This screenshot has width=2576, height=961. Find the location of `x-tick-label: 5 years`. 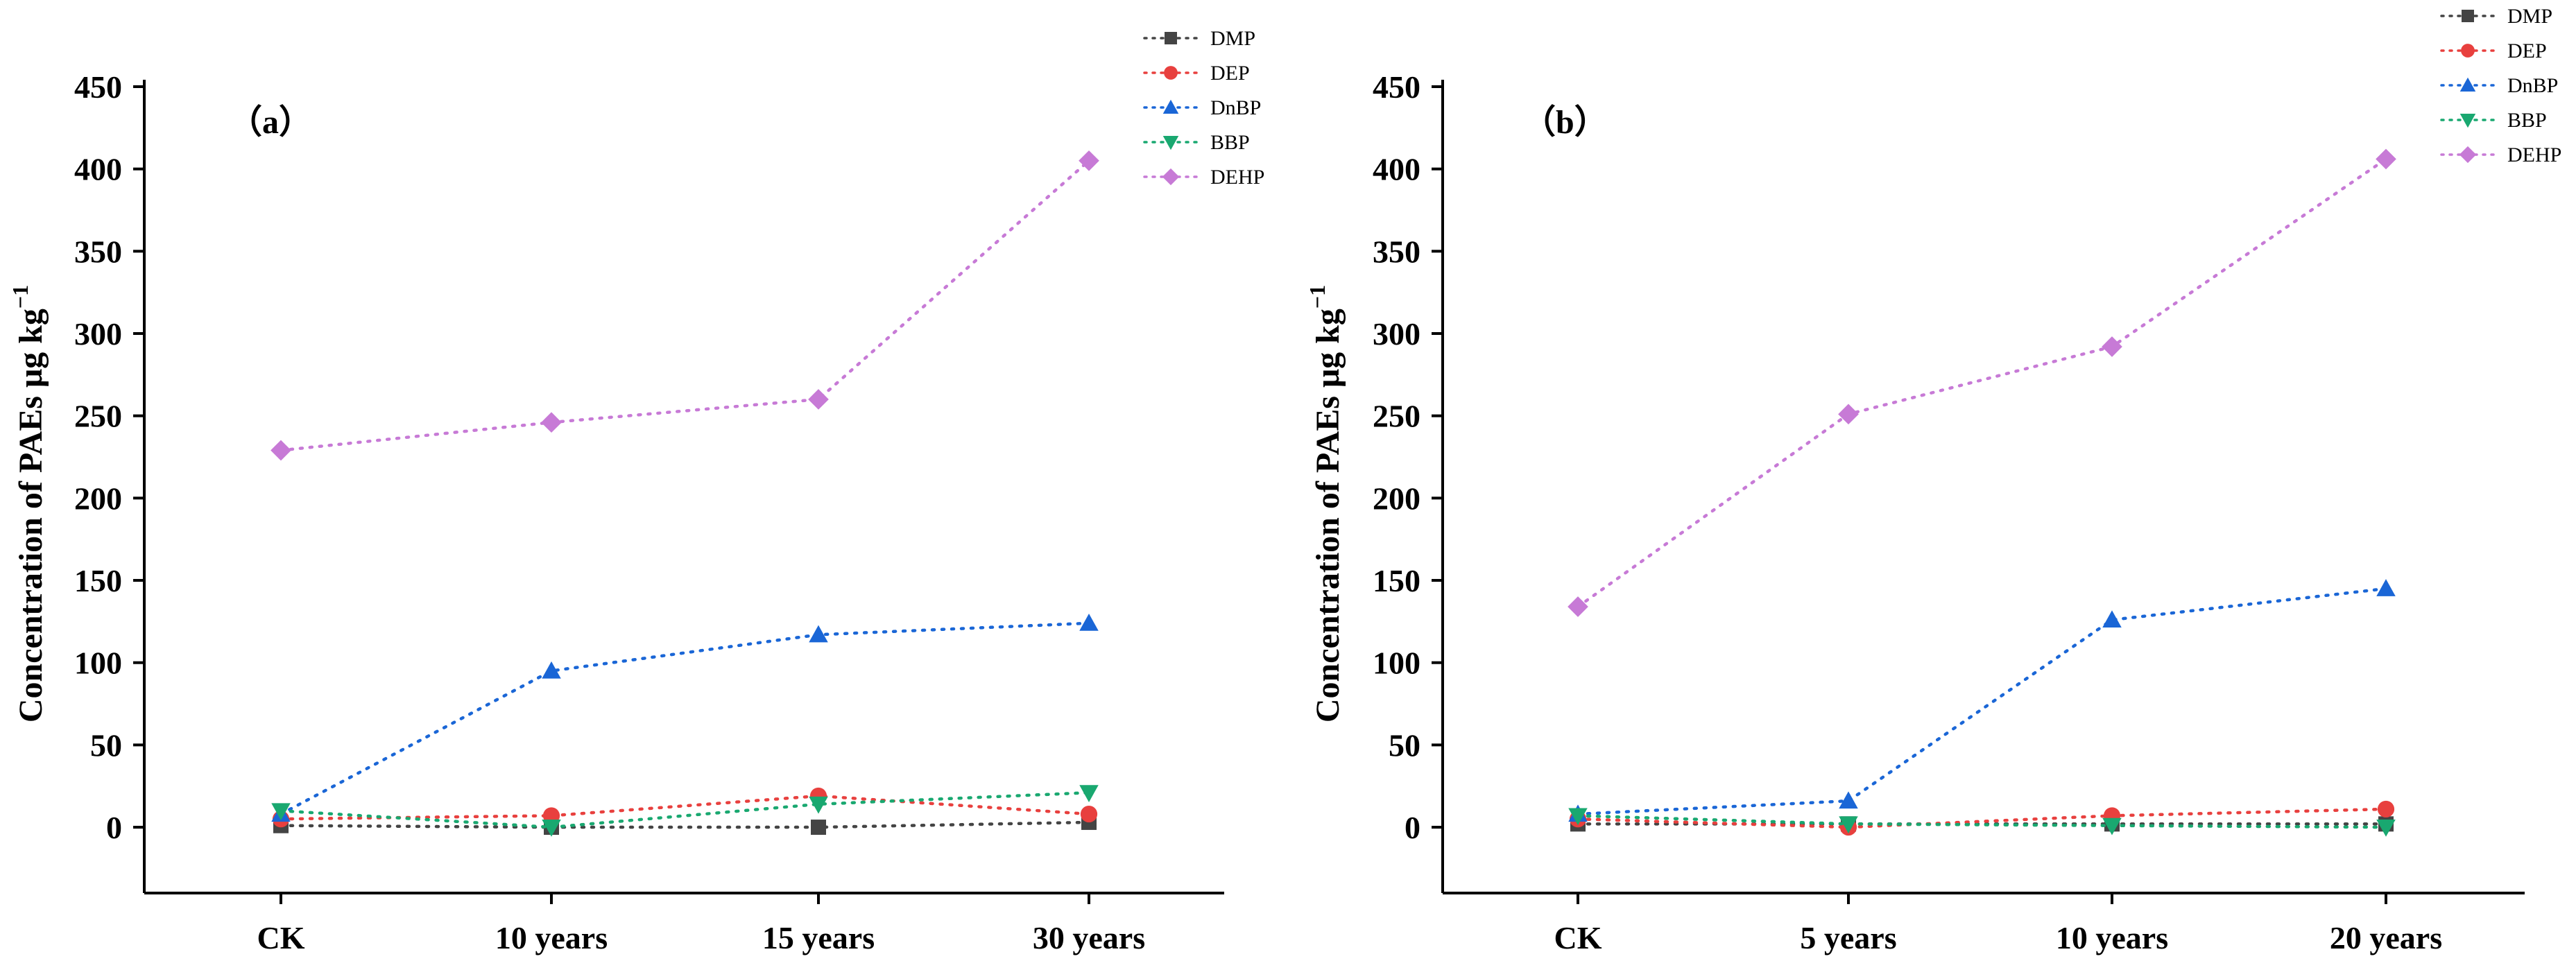

x-tick-label: 5 years is located at coordinates (1848, 938).